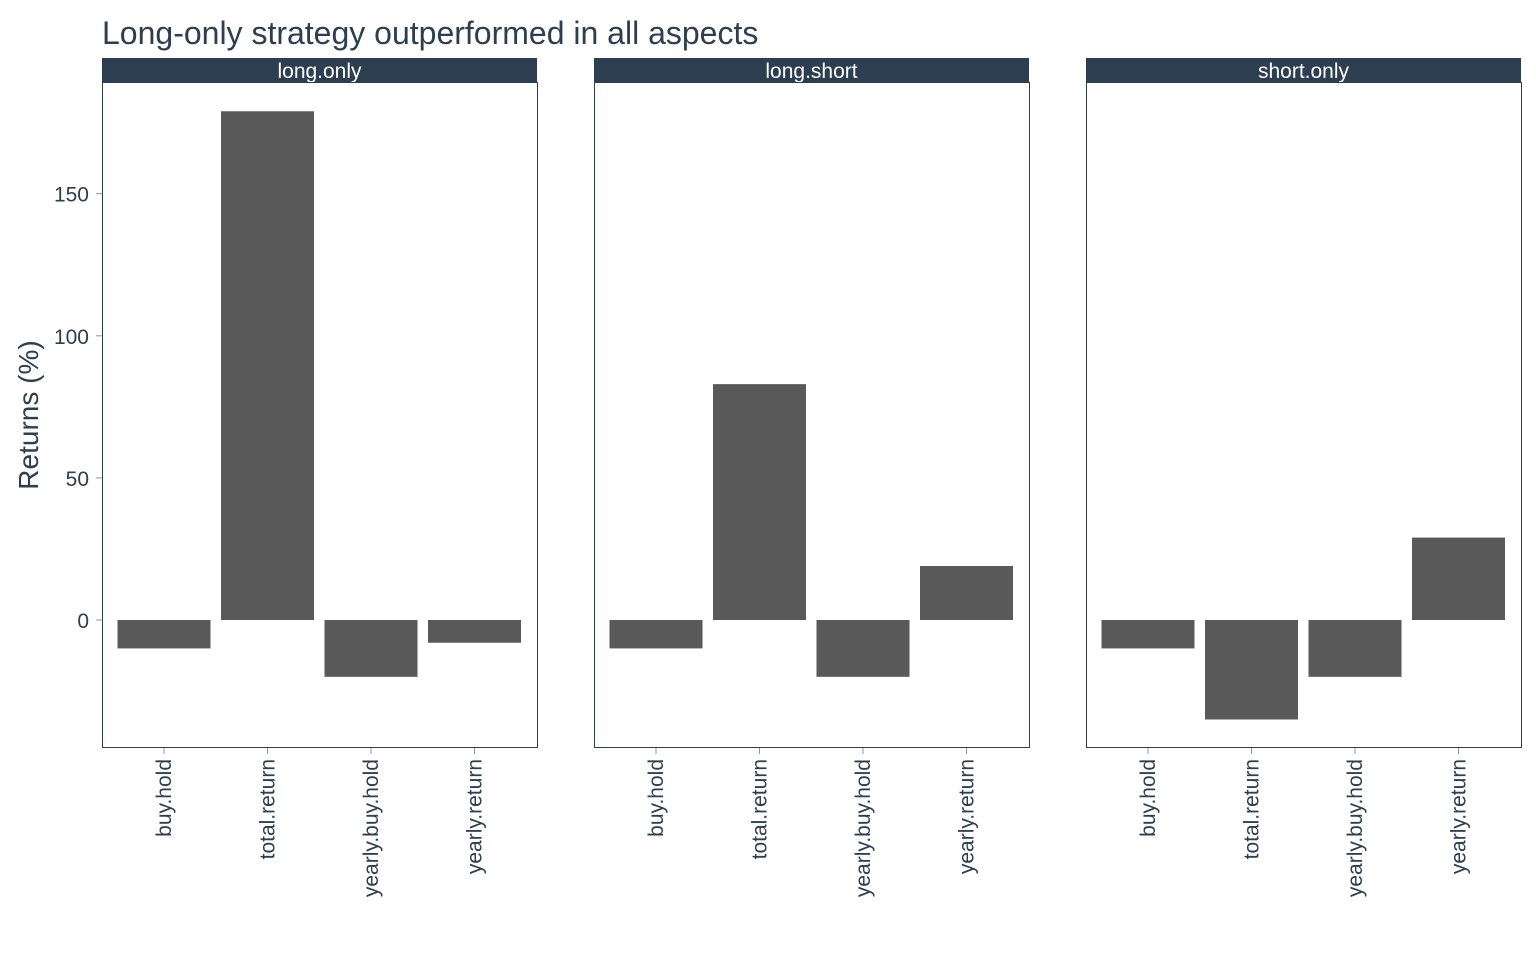 This screenshot has height=960, width=1536. What do you see at coordinates (78, 408) in the screenshot?
I see `y-axis: 0 50 100 150` at bounding box center [78, 408].